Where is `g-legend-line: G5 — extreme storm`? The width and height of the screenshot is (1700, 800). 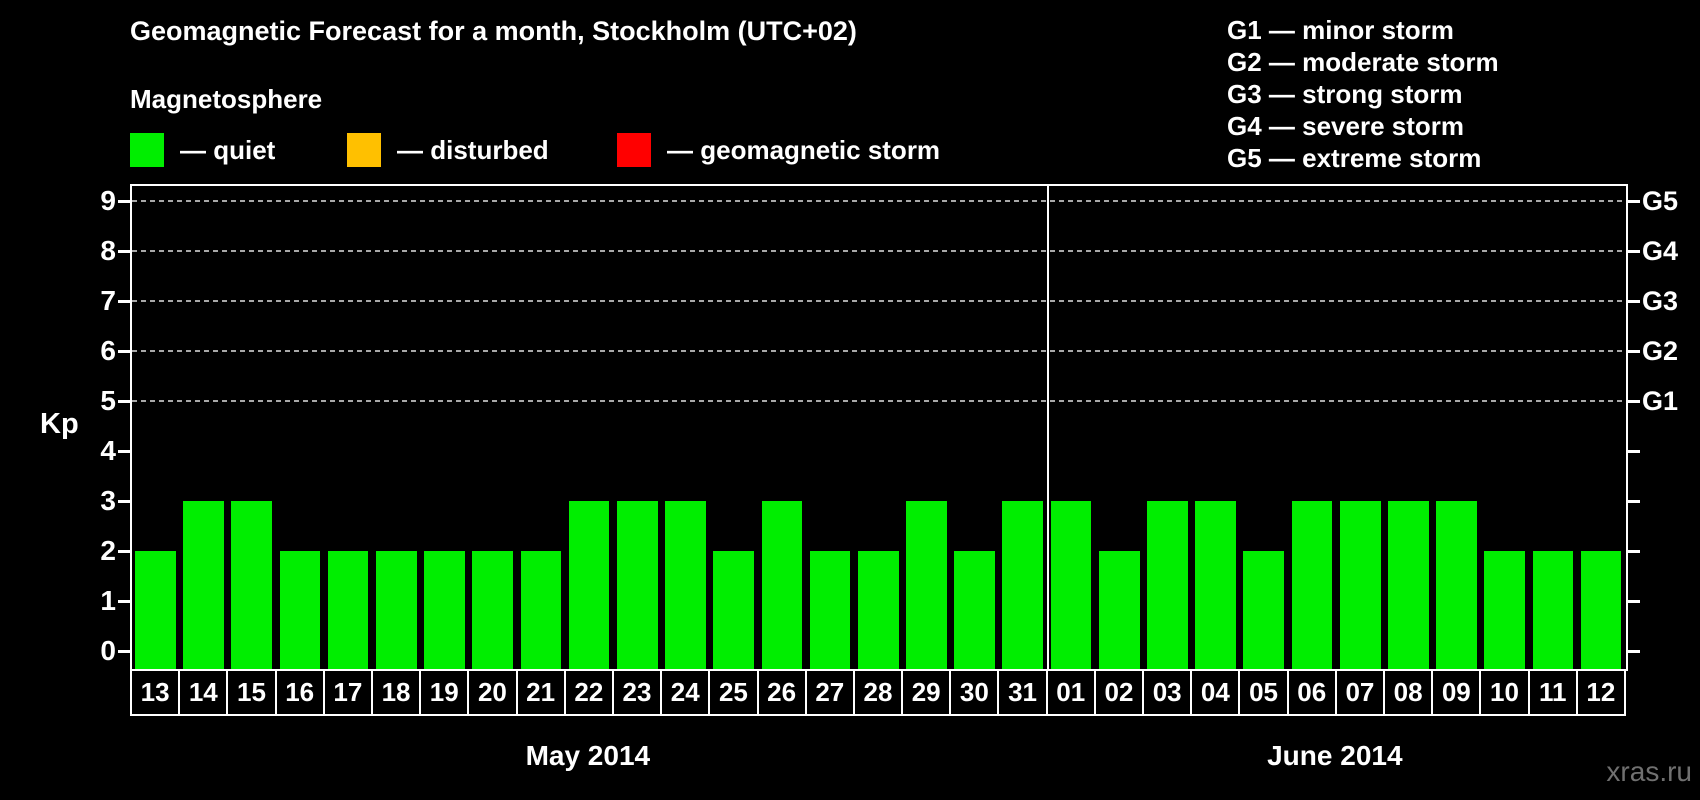
g-legend-line: G5 — extreme storm is located at coordinates (1354, 158).